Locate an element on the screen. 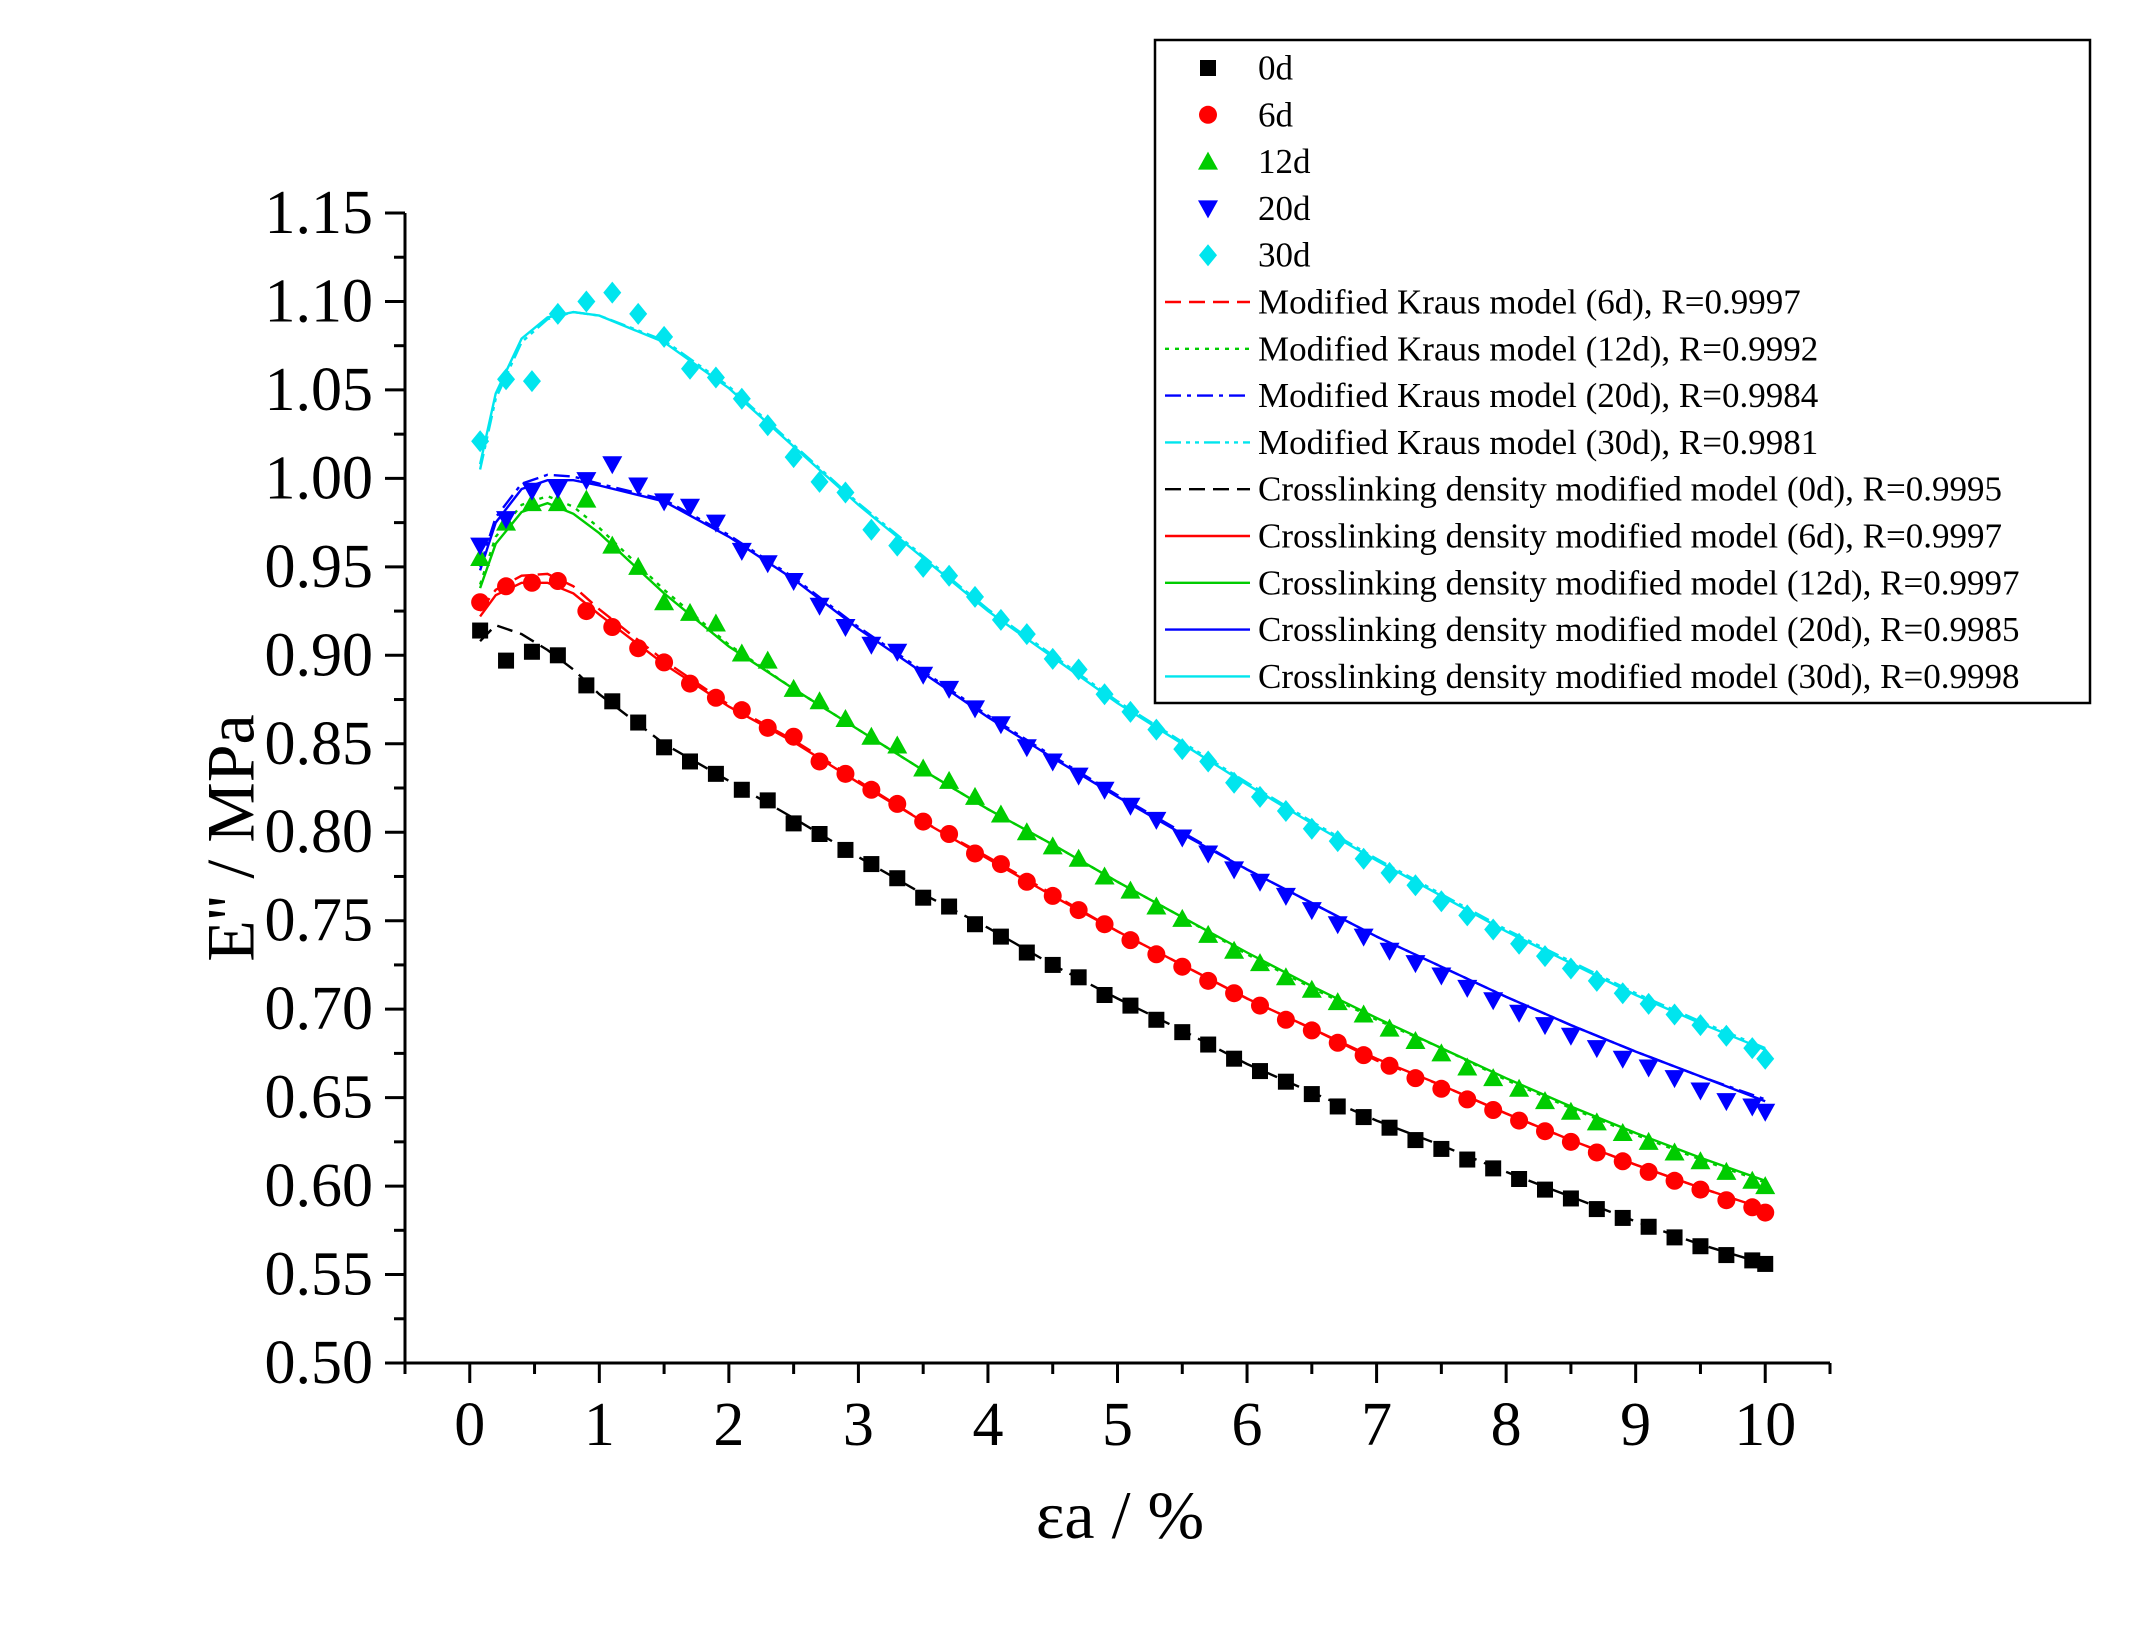 Image resolution: width=2134 pixels, height=1633 pixels. legend-item-modified-kraus-model-30d-r-0-9981: Modified Kraus model (30d), R=0.9981 is located at coordinates (1491, 442).